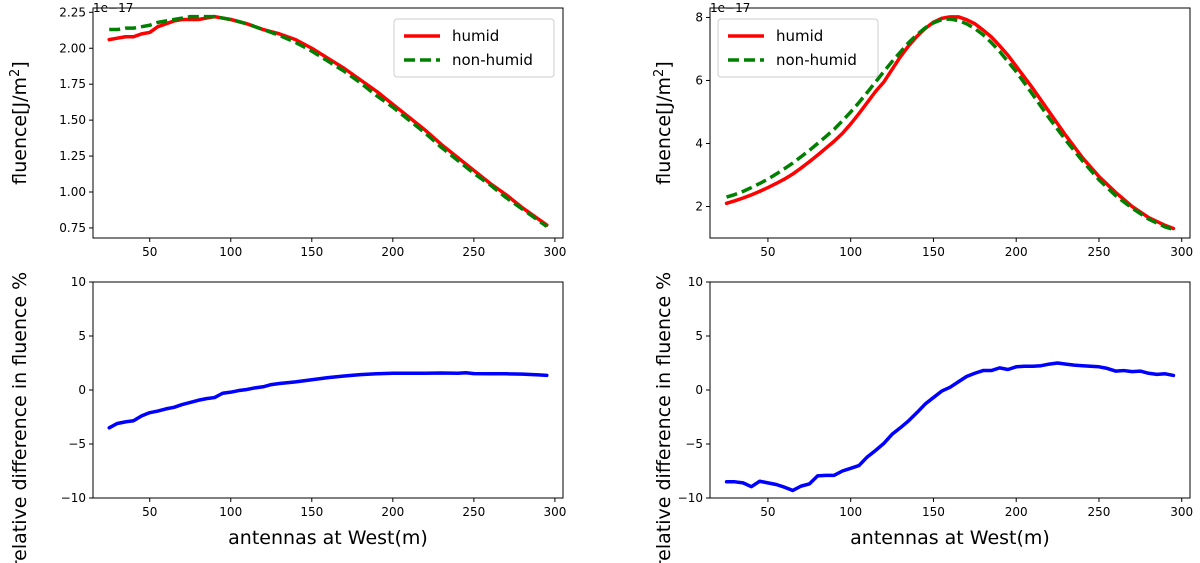  Describe the element at coordinates (699, 206) in the screenshot. I see `y-tick-label: 2` at that location.